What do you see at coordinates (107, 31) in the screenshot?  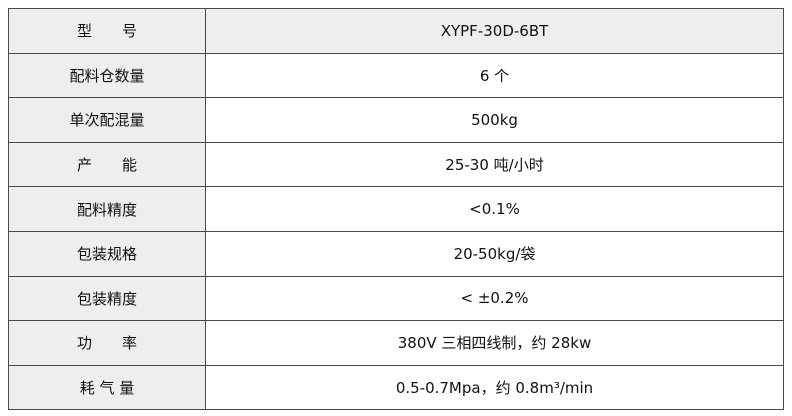 I see `spec-label: 型 号` at bounding box center [107, 31].